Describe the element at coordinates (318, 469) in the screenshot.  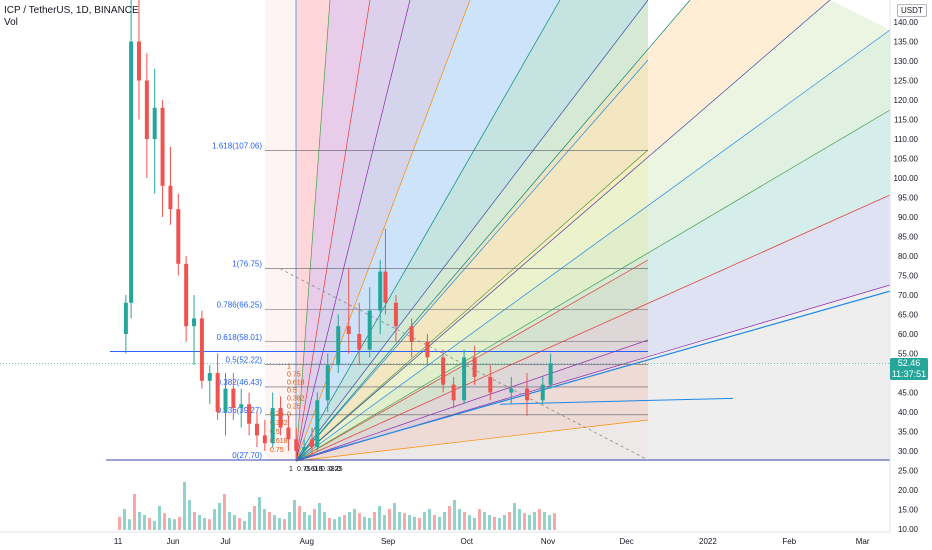
I see `gann-bottom-label: 0.5` at that location.